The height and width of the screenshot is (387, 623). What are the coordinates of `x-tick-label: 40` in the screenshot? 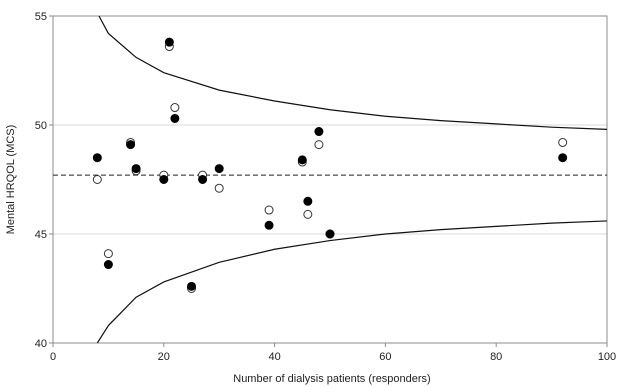 It's located at (274, 357).